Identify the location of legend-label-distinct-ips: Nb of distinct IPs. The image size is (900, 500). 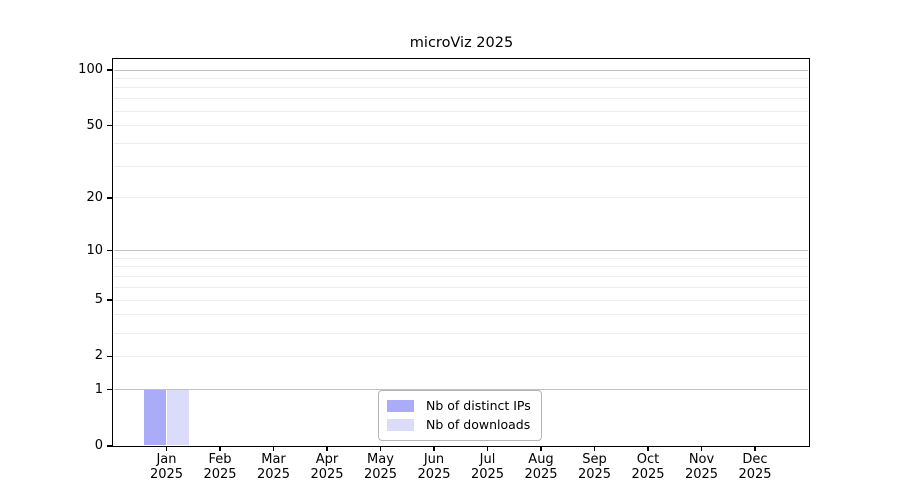
(478, 405).